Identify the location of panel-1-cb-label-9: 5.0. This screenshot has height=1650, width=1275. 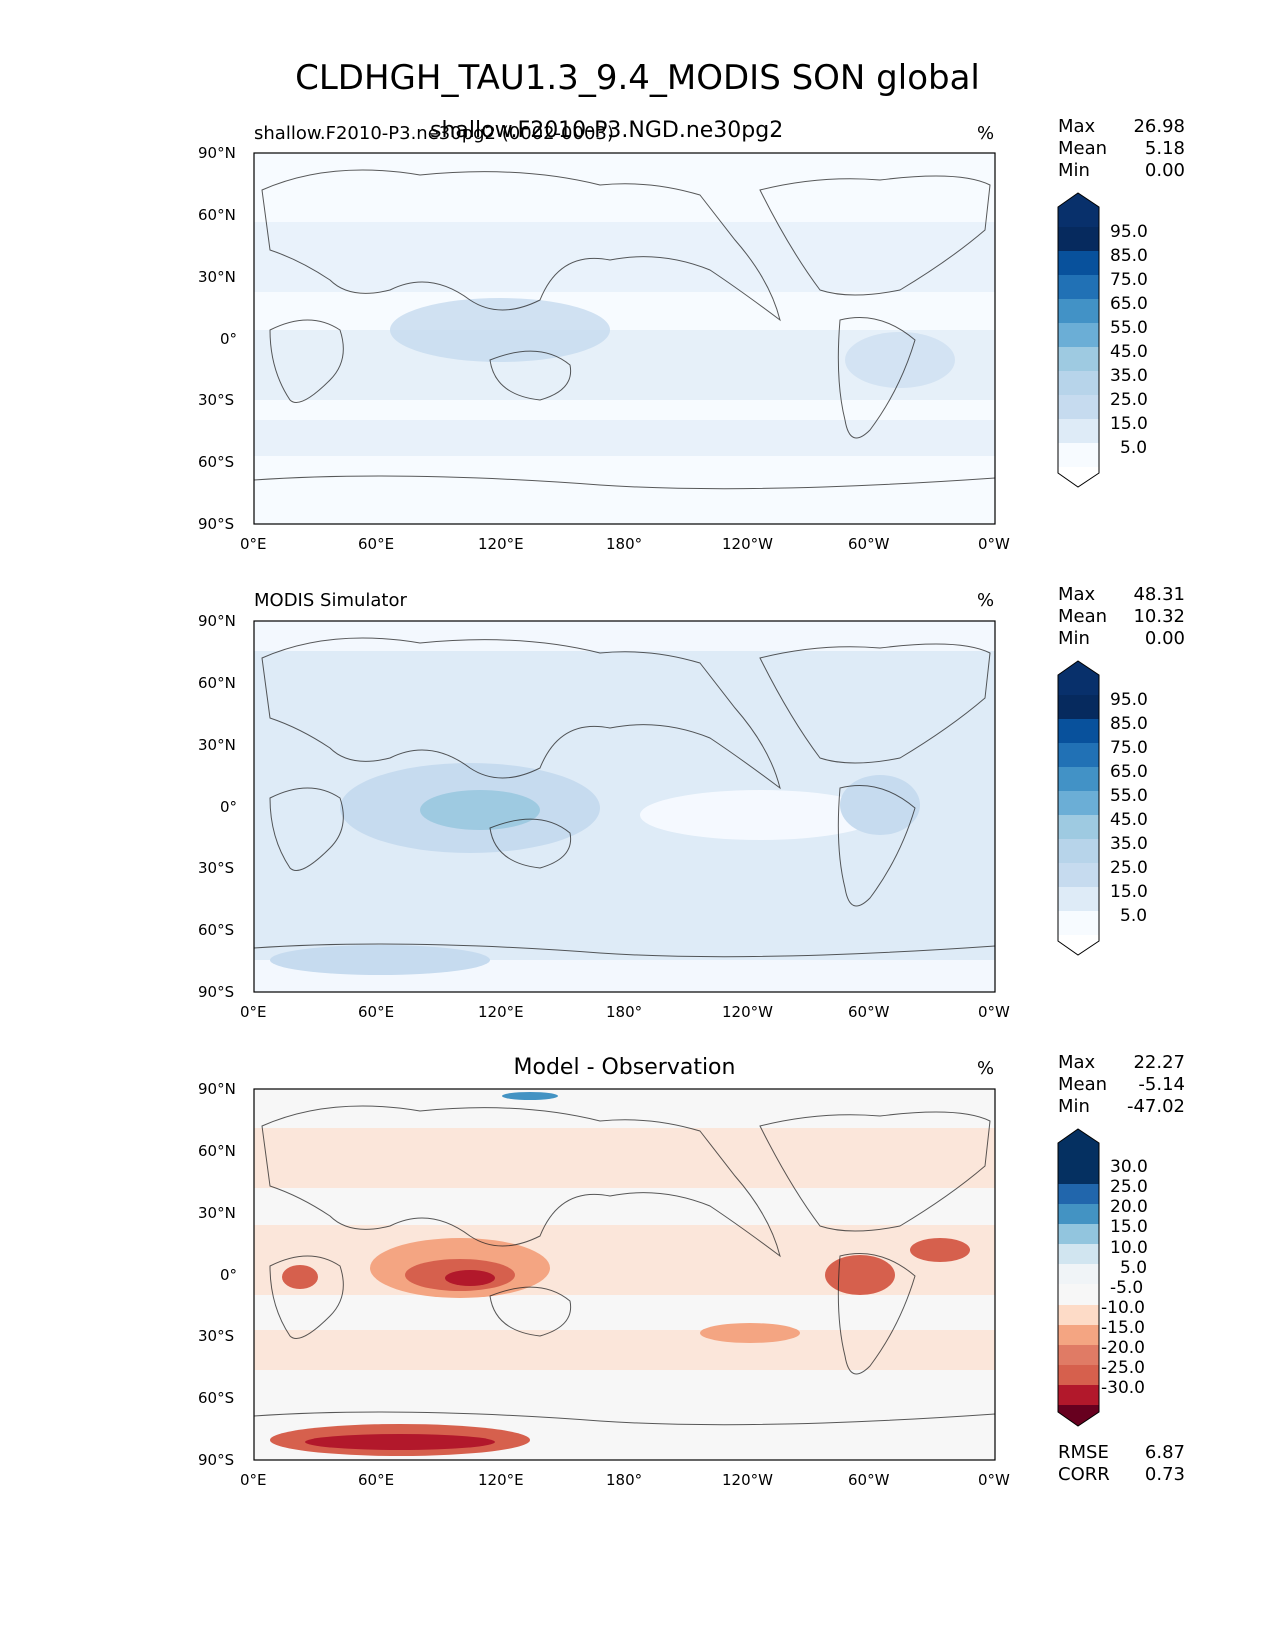
(1134, 448).